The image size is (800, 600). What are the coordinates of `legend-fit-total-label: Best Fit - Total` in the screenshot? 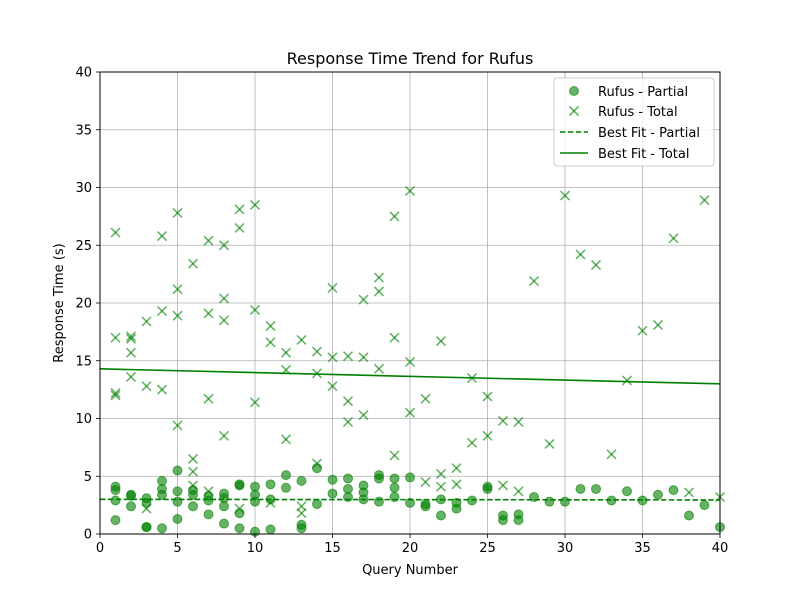 It's located at (643, 154).